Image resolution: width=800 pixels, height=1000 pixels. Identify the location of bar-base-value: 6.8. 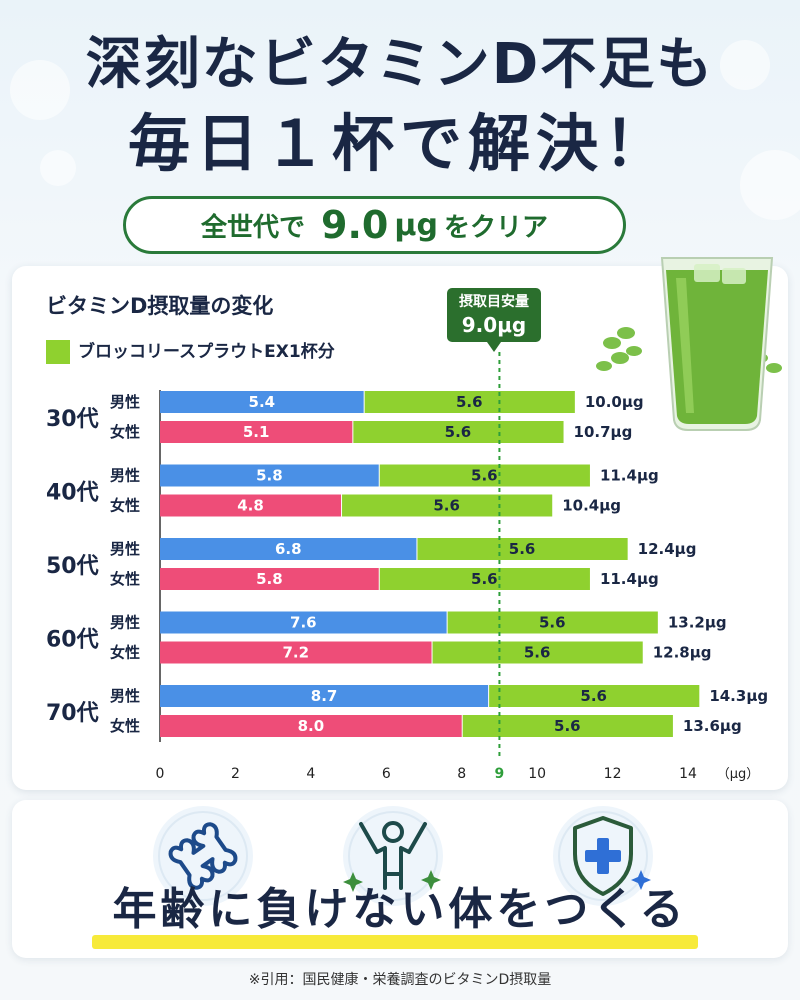
(288, 549).